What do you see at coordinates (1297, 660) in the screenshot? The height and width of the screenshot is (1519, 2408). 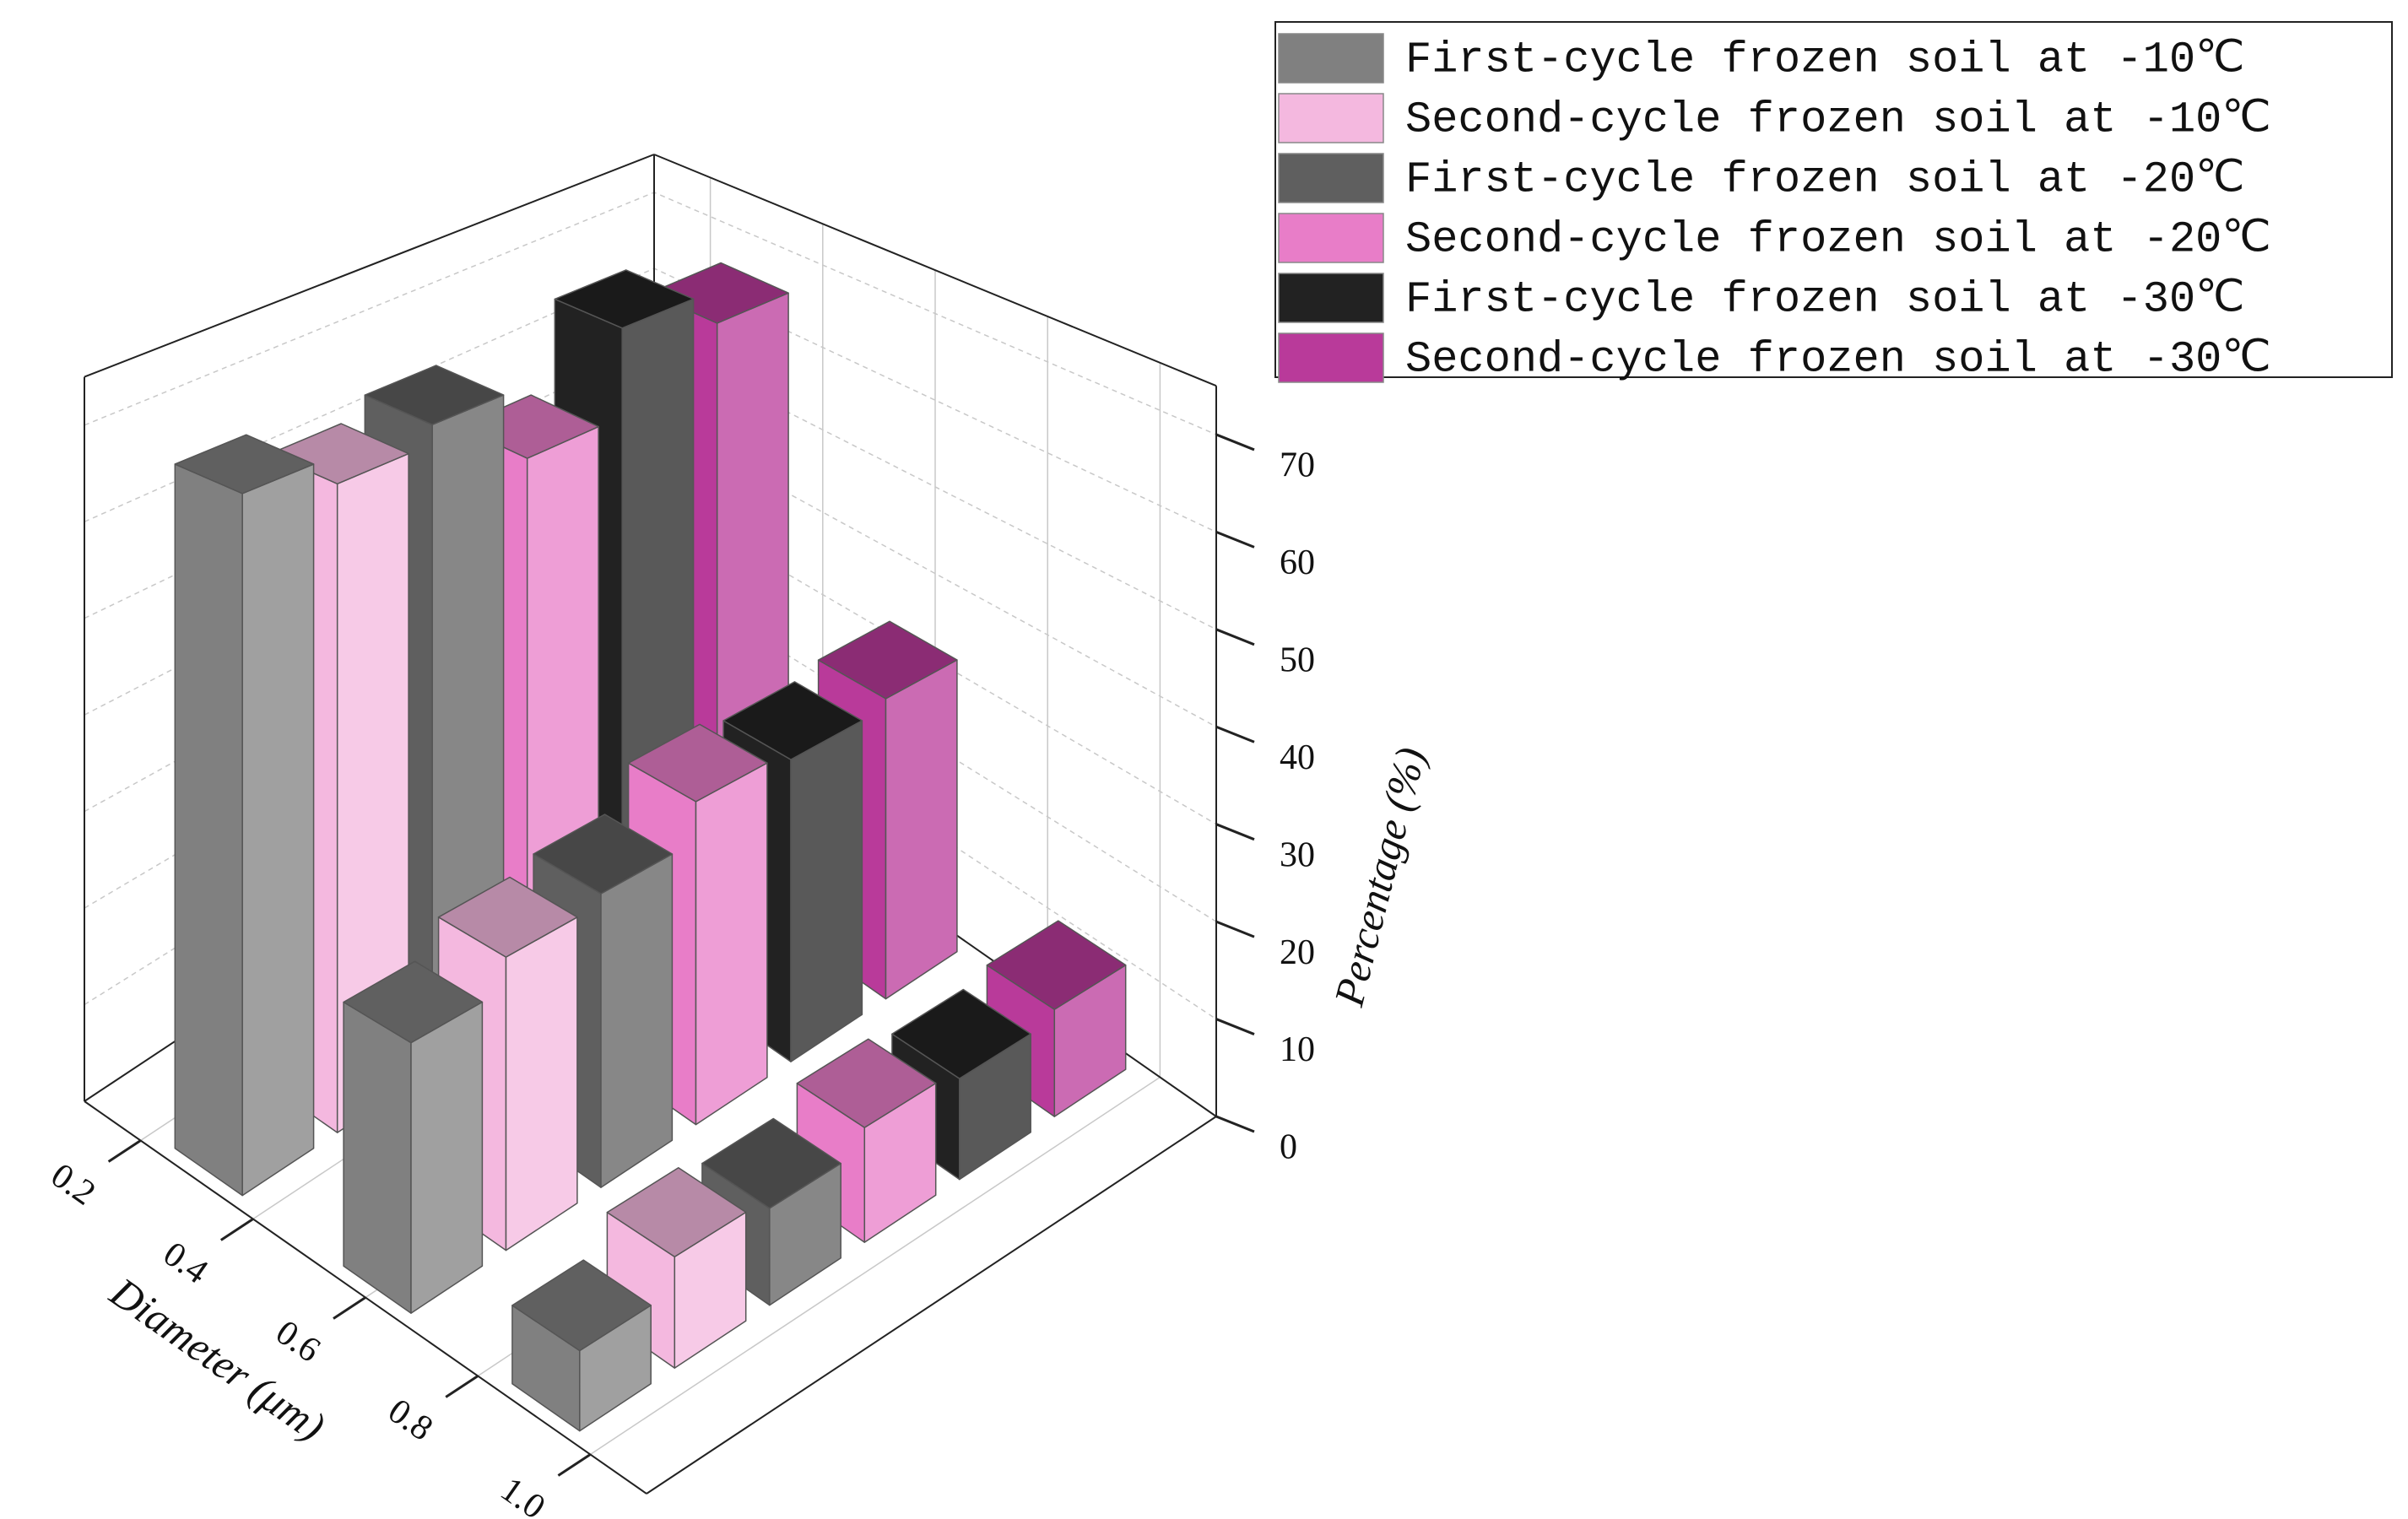 I see `y-tick-label: 50` at bounding box center [1297, 660].